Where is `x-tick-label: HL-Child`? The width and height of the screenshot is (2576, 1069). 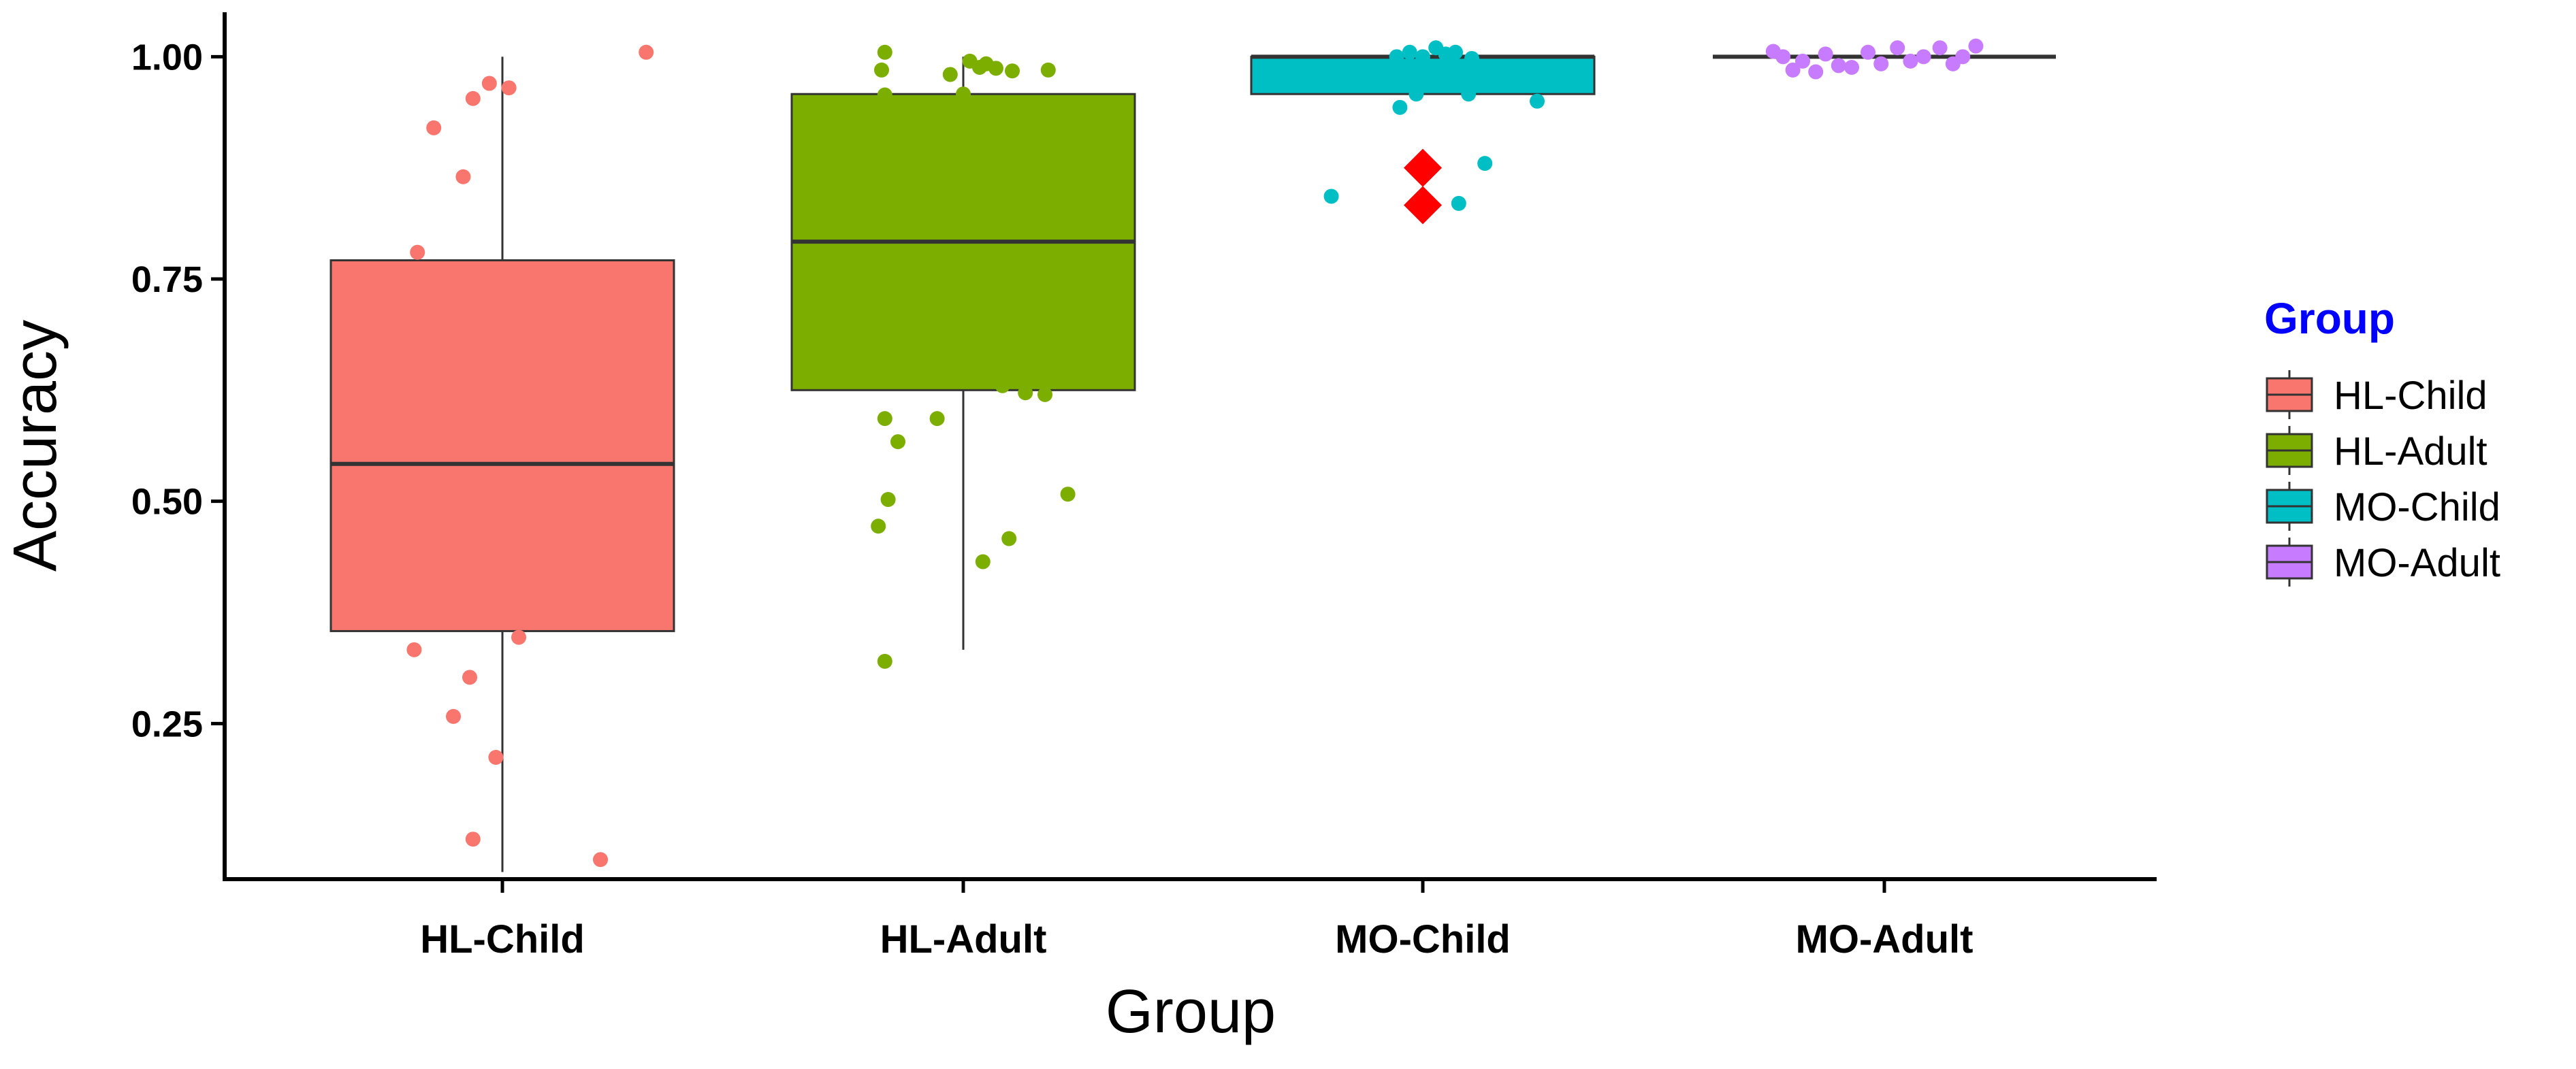 x-tick-label: HL-Child is located at coordinates (503, 939).